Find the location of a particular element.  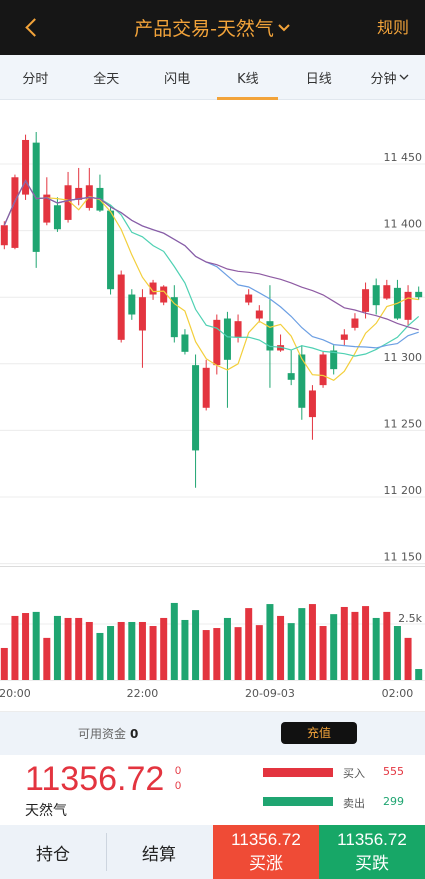

buy-label: 买入 is located at coordinates (354, 773).